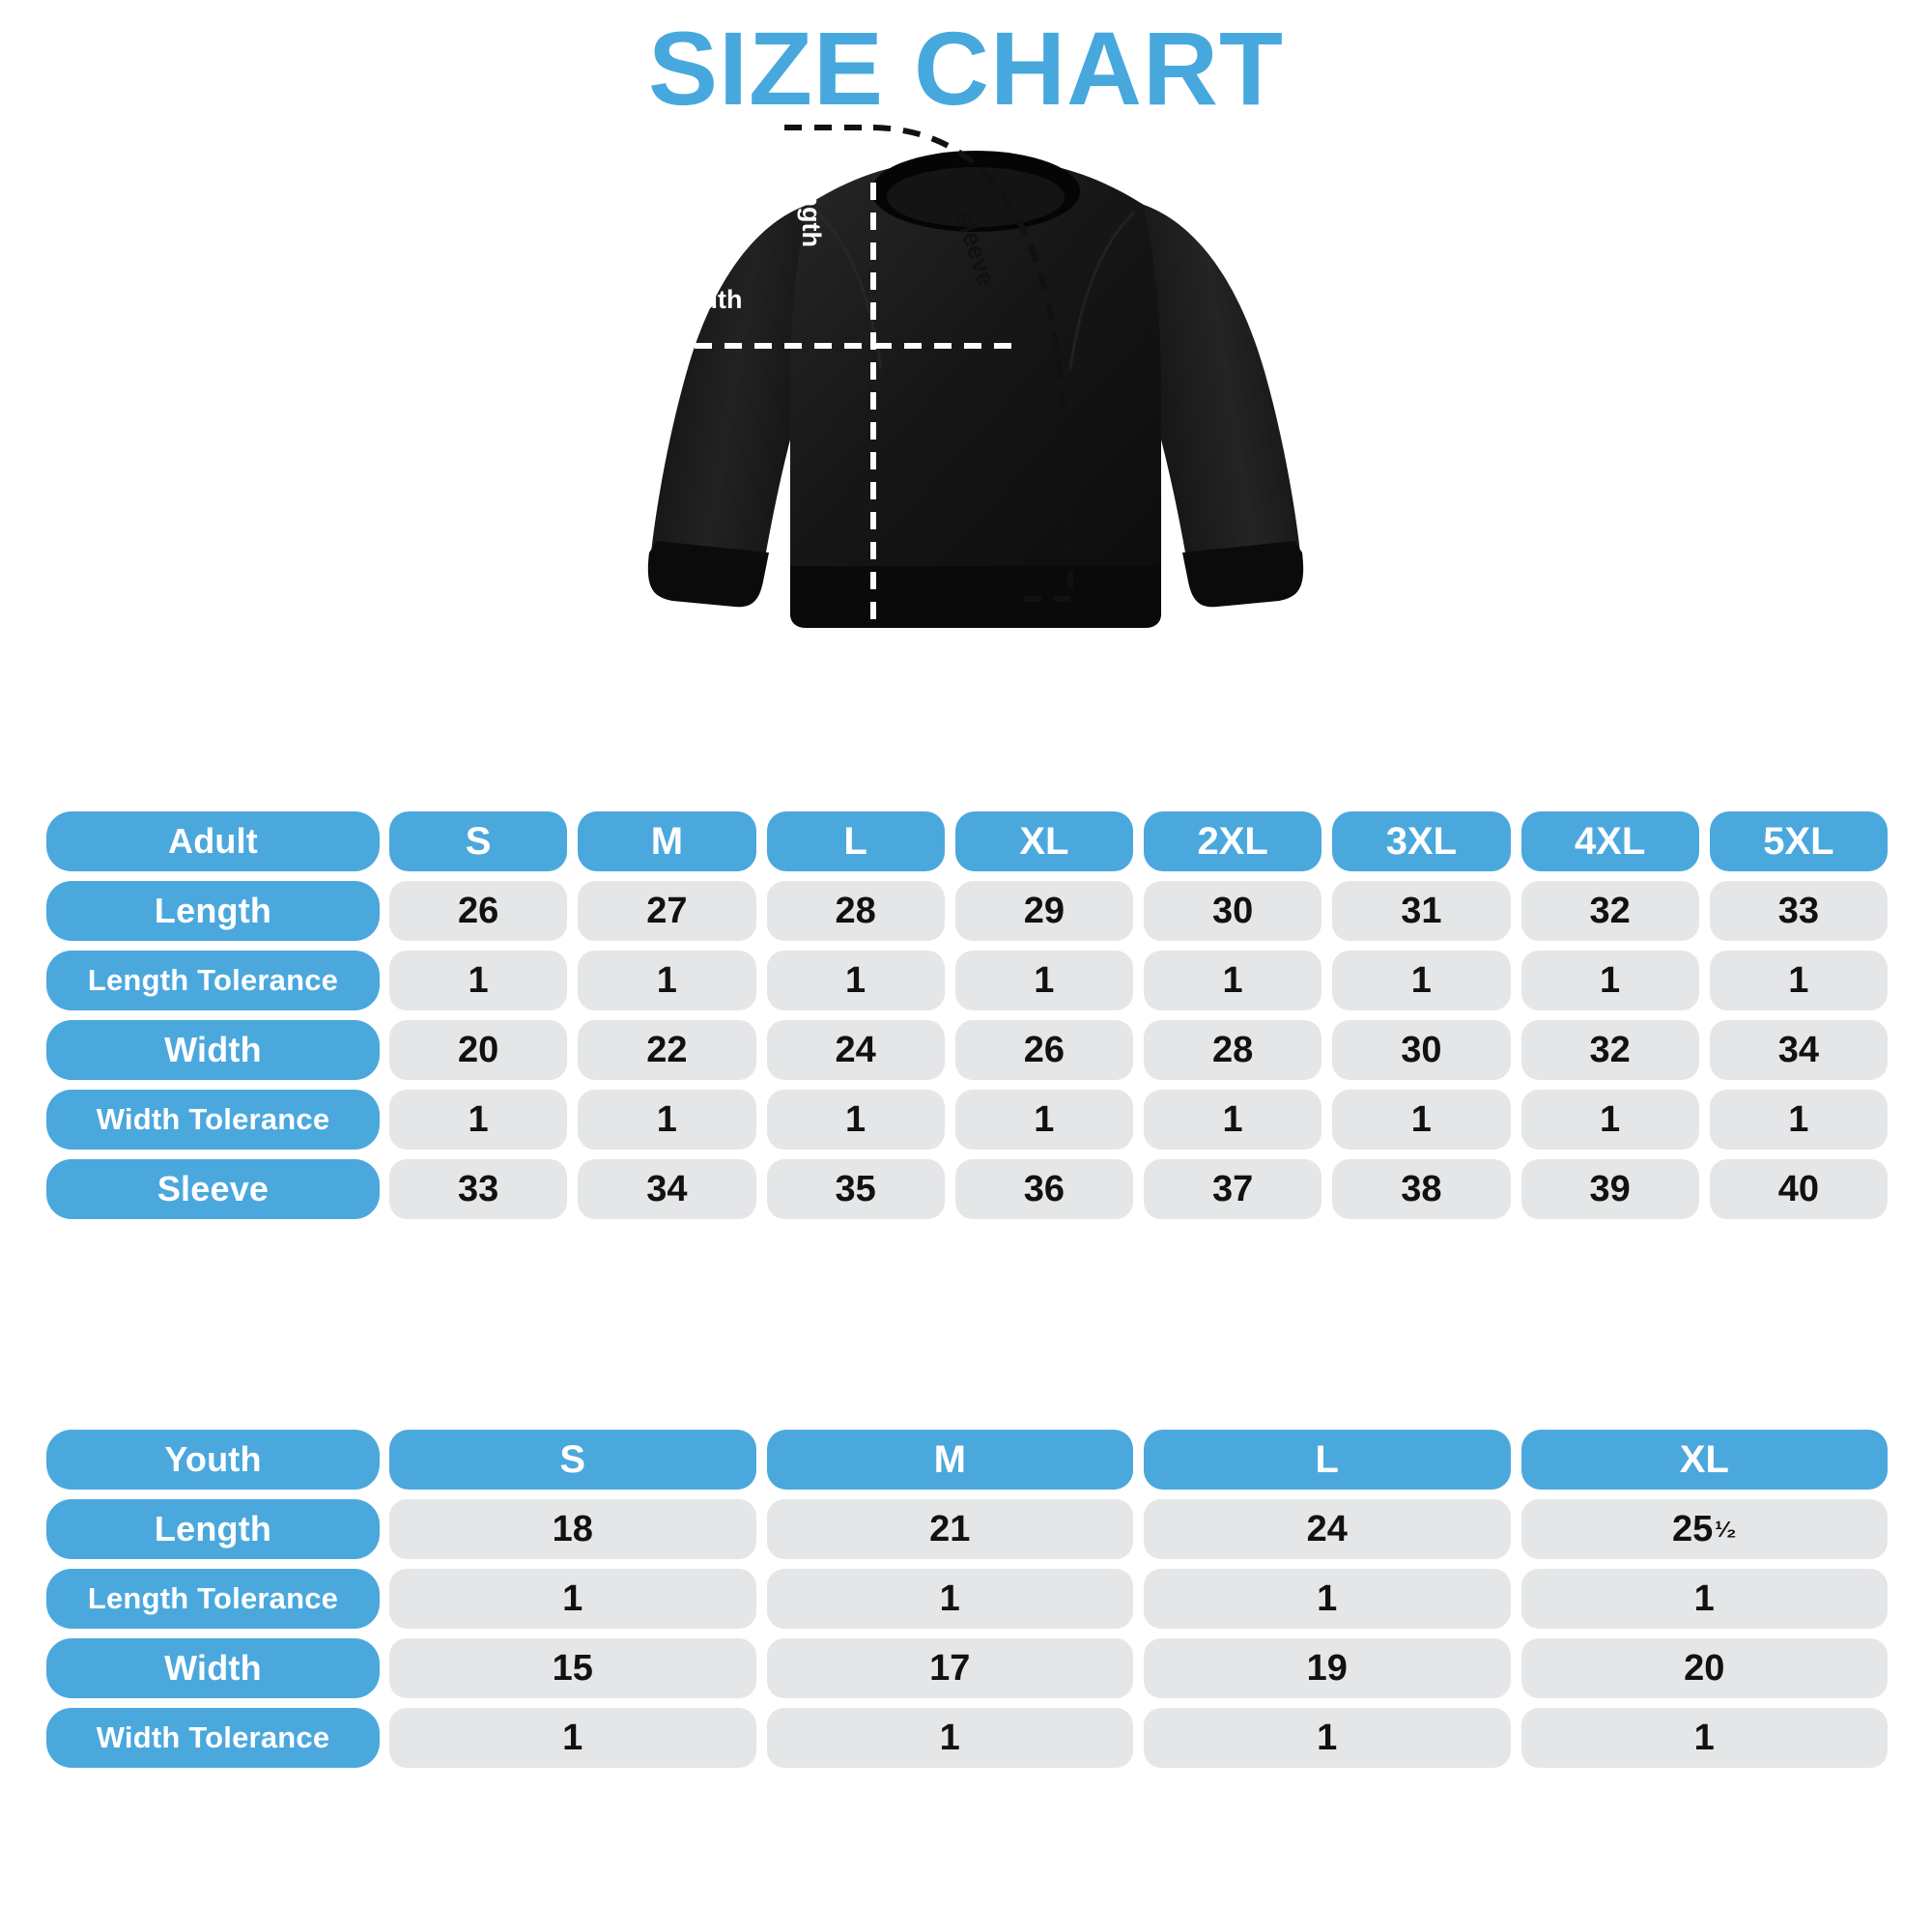 The height and width of the screenshot is (1932, 1932). What do you see at coordinates (1138, 911) in the screenshot?
I see `adult-length-values: 26 27 28 29 30 31 32 33` at bounding box center [1138, 911].